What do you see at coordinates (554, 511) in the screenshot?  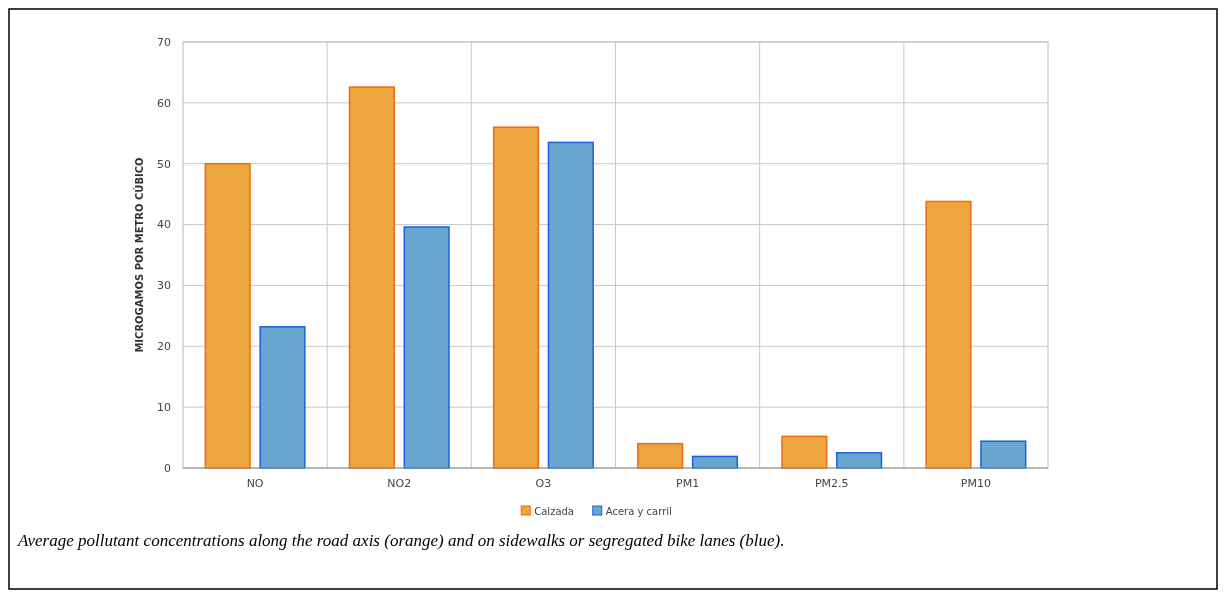 I see `legend-label: Calzada` at bounding box center [554, 511].